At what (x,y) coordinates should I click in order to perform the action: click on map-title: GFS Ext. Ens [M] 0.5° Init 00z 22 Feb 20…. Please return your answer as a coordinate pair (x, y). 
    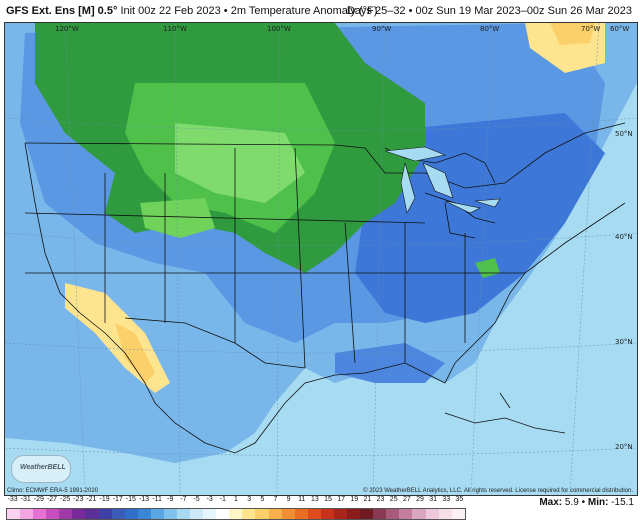
    Looking at the image, I should click on (191, 11).